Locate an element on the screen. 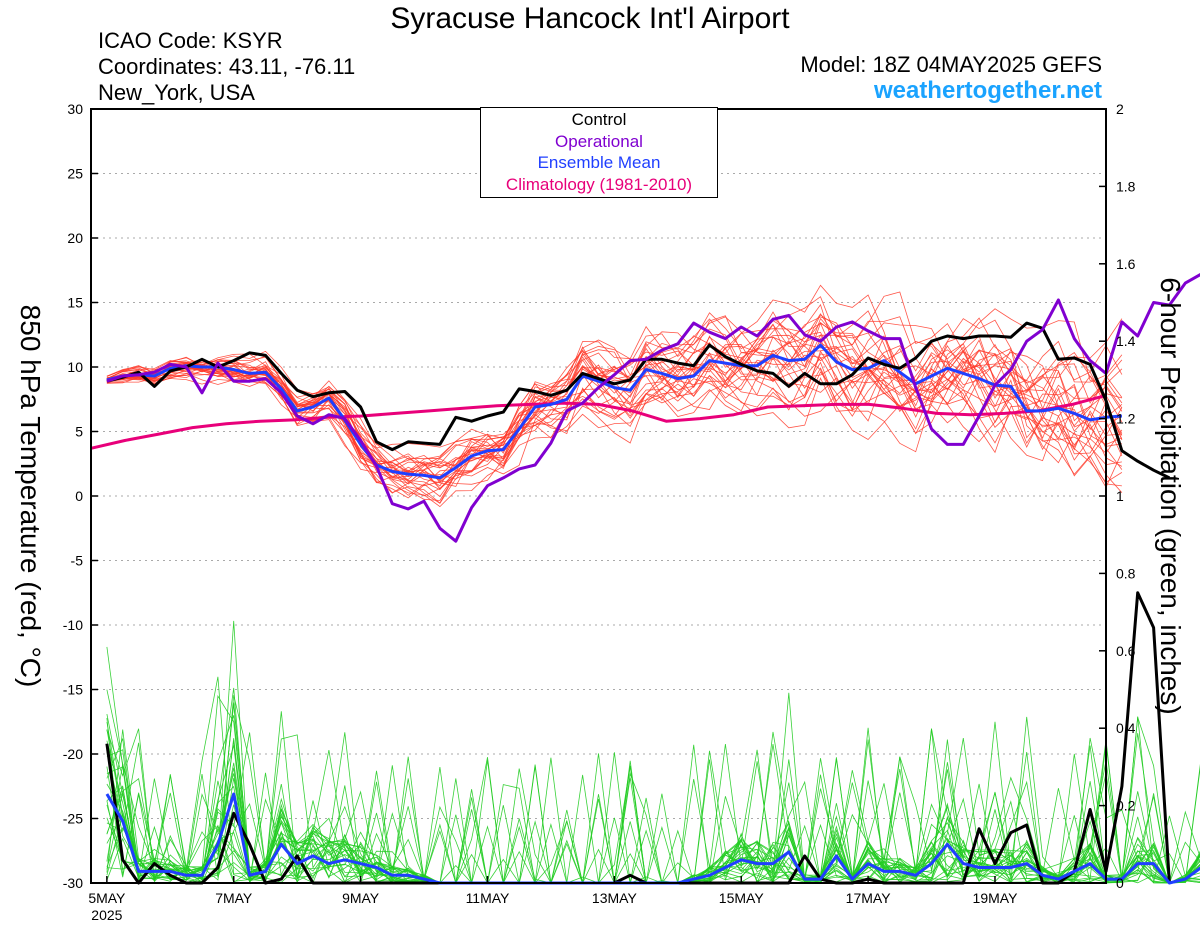 This screenshot has width=1200, height=927. x-tick-label: 5MAY is located at coordinates (107, 898).